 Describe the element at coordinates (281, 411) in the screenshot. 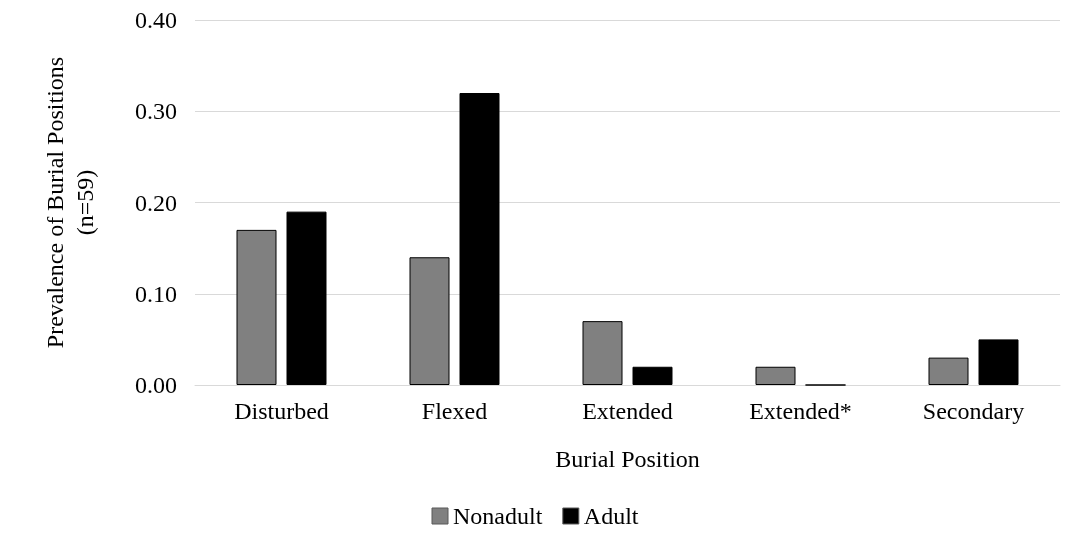

I see `x-tick-label: Disturbed` at that location.